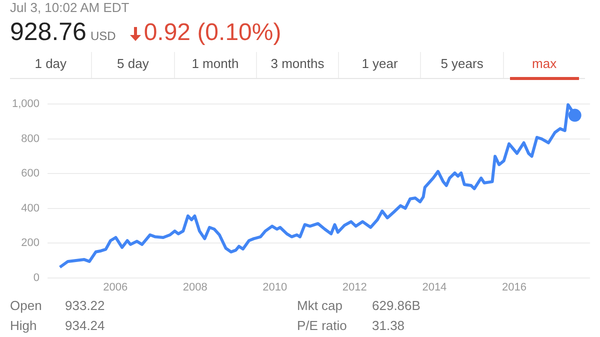 The height and width of the screenshot is (337, 600). Describe the element at coordinates (30, 174) in the screenshot. I see `y-tick-label: 600` at that location.